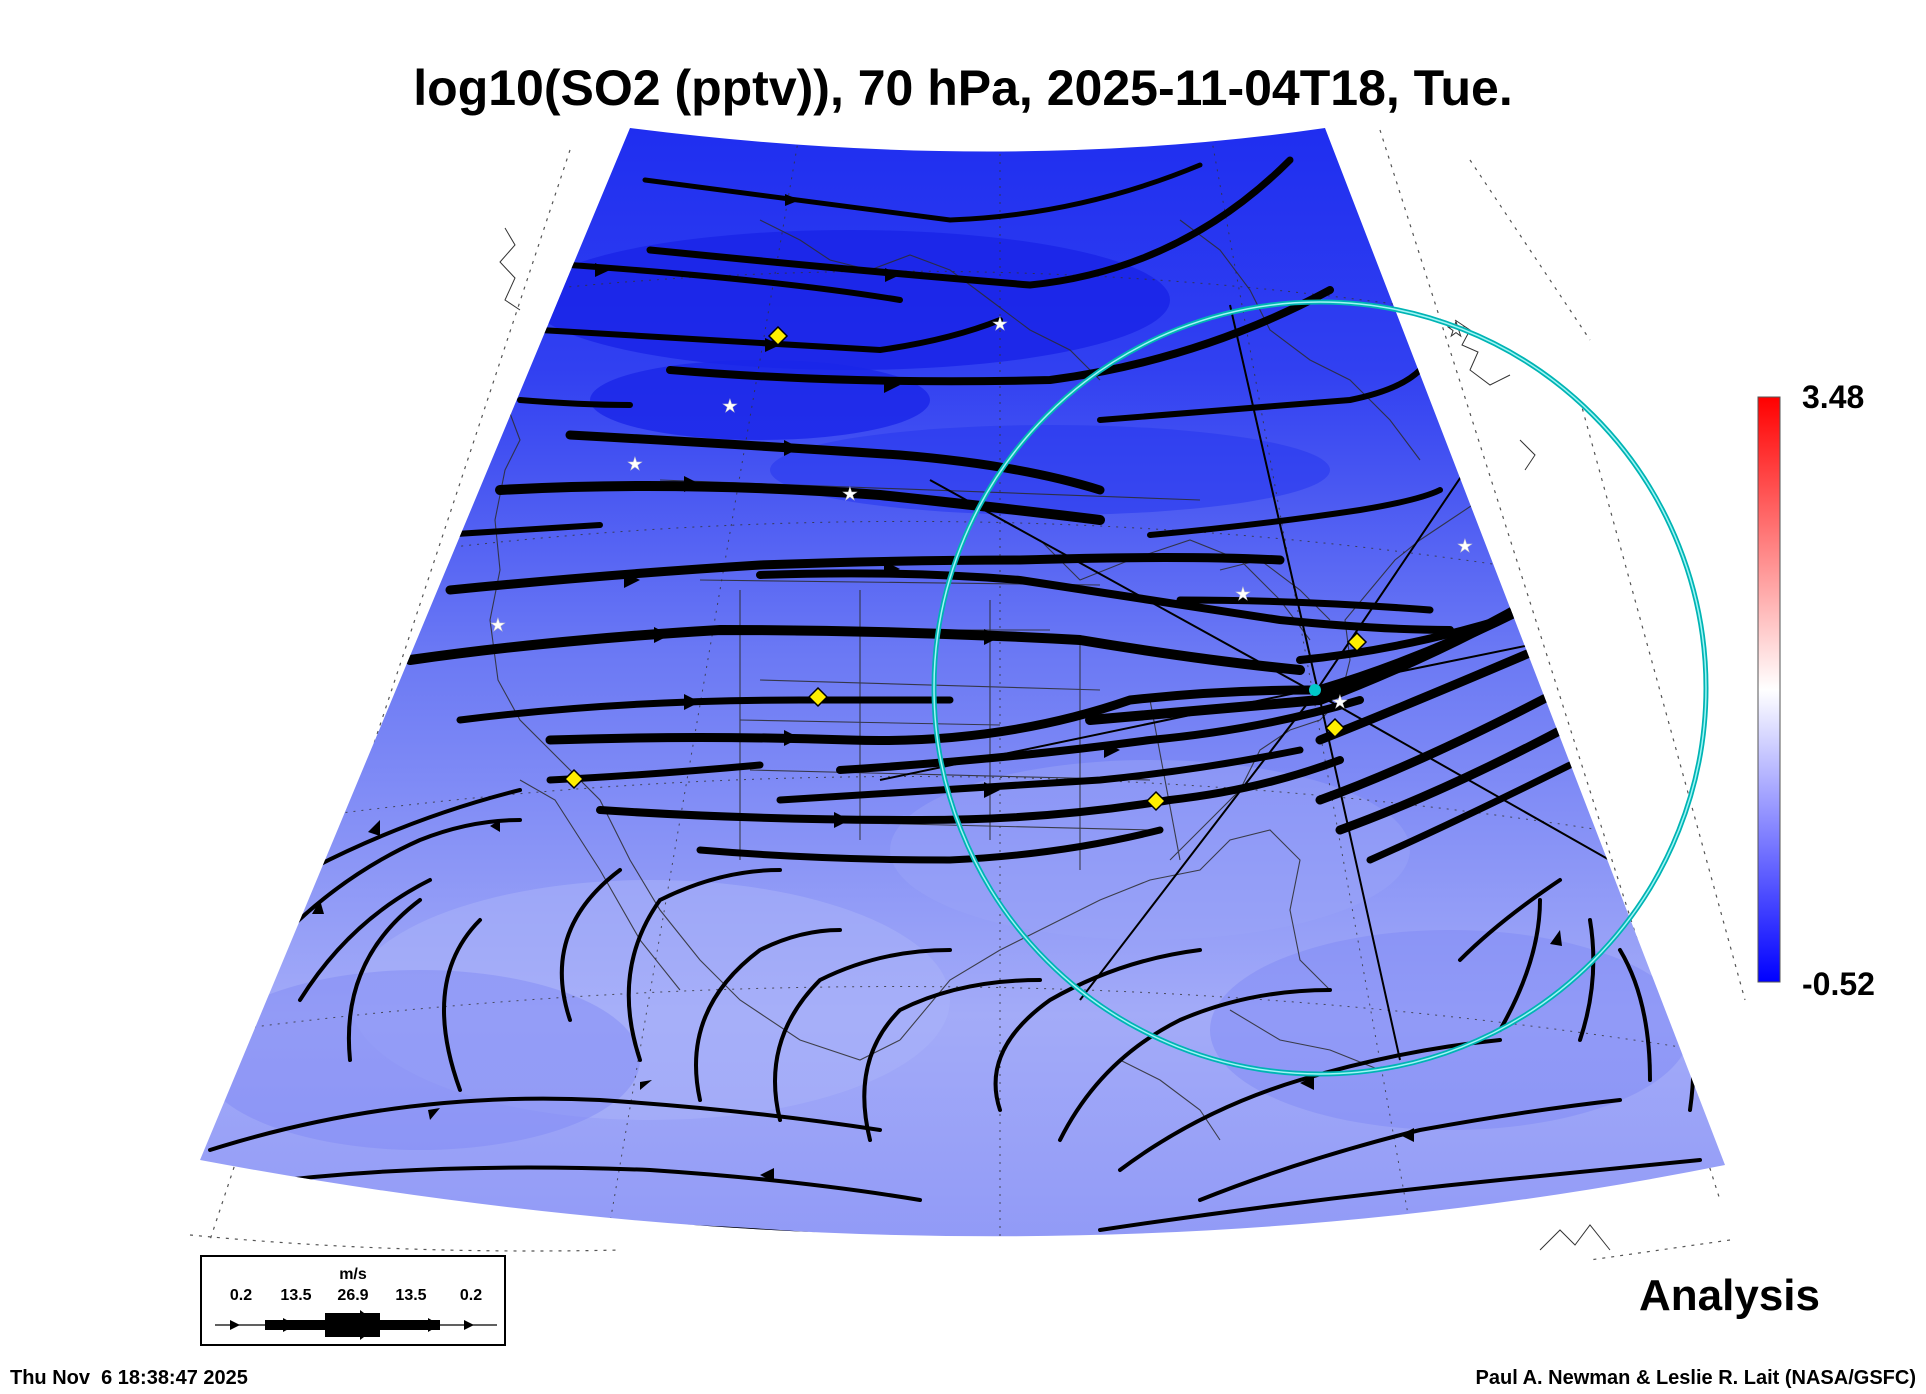 This screenshot has height=1394, width=1926. Describe the element at coordinates (965, 568) in the screenshot. I see `station-markers-diamond` at that location.